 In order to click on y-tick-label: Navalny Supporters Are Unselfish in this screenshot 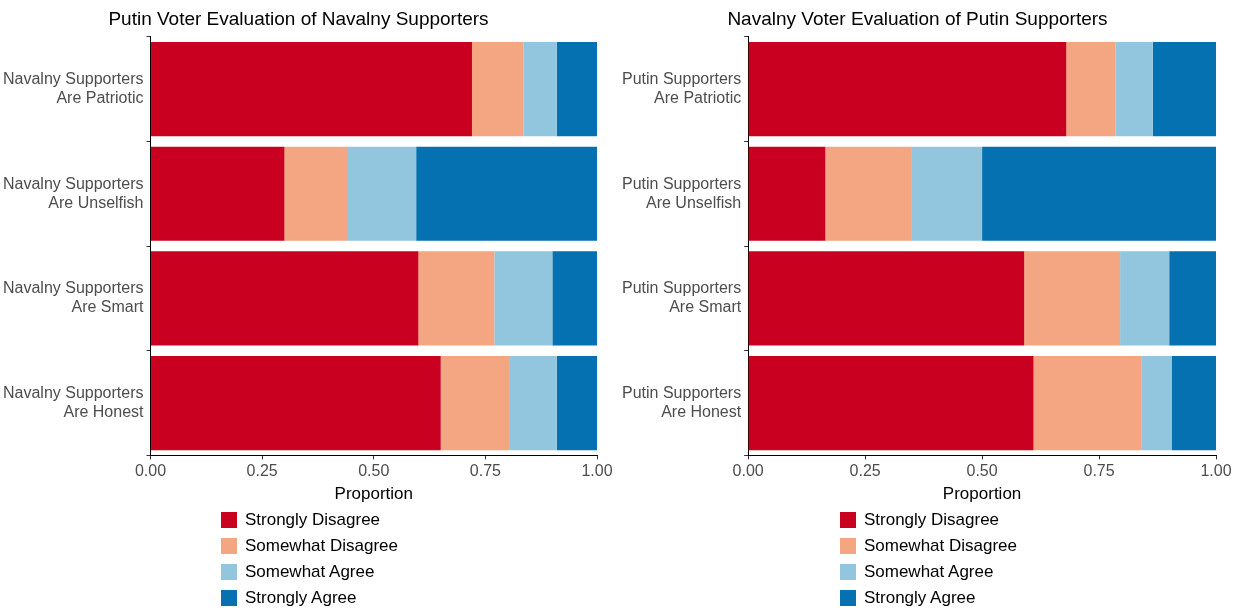, I will do `click(73, 192)`.